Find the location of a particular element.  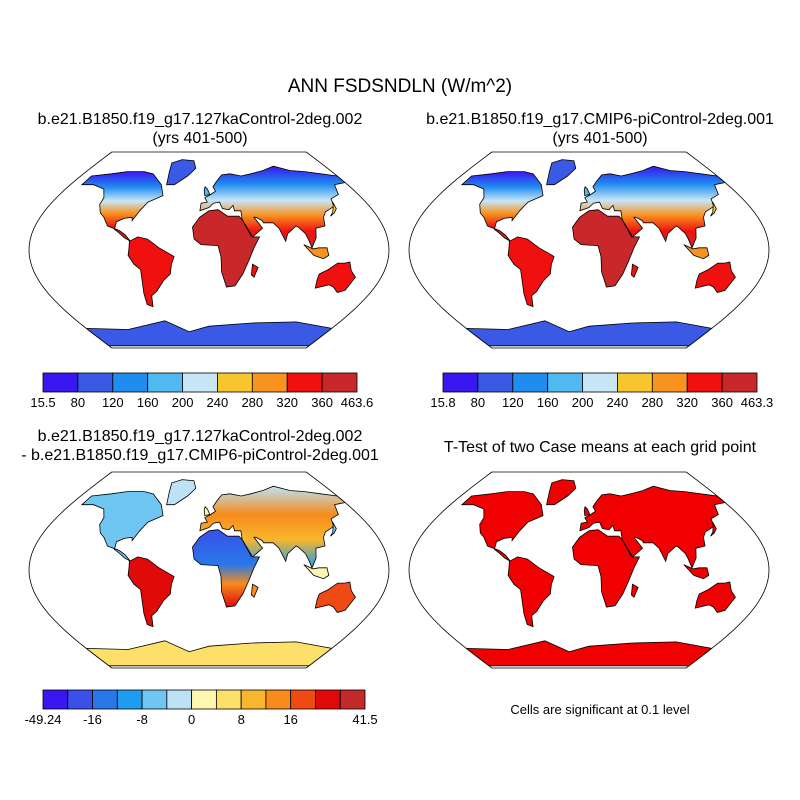

colorbar-2: 15.8 80 120 160 200 240 280 320 360 463.3 is located at coordinates (602, 391).